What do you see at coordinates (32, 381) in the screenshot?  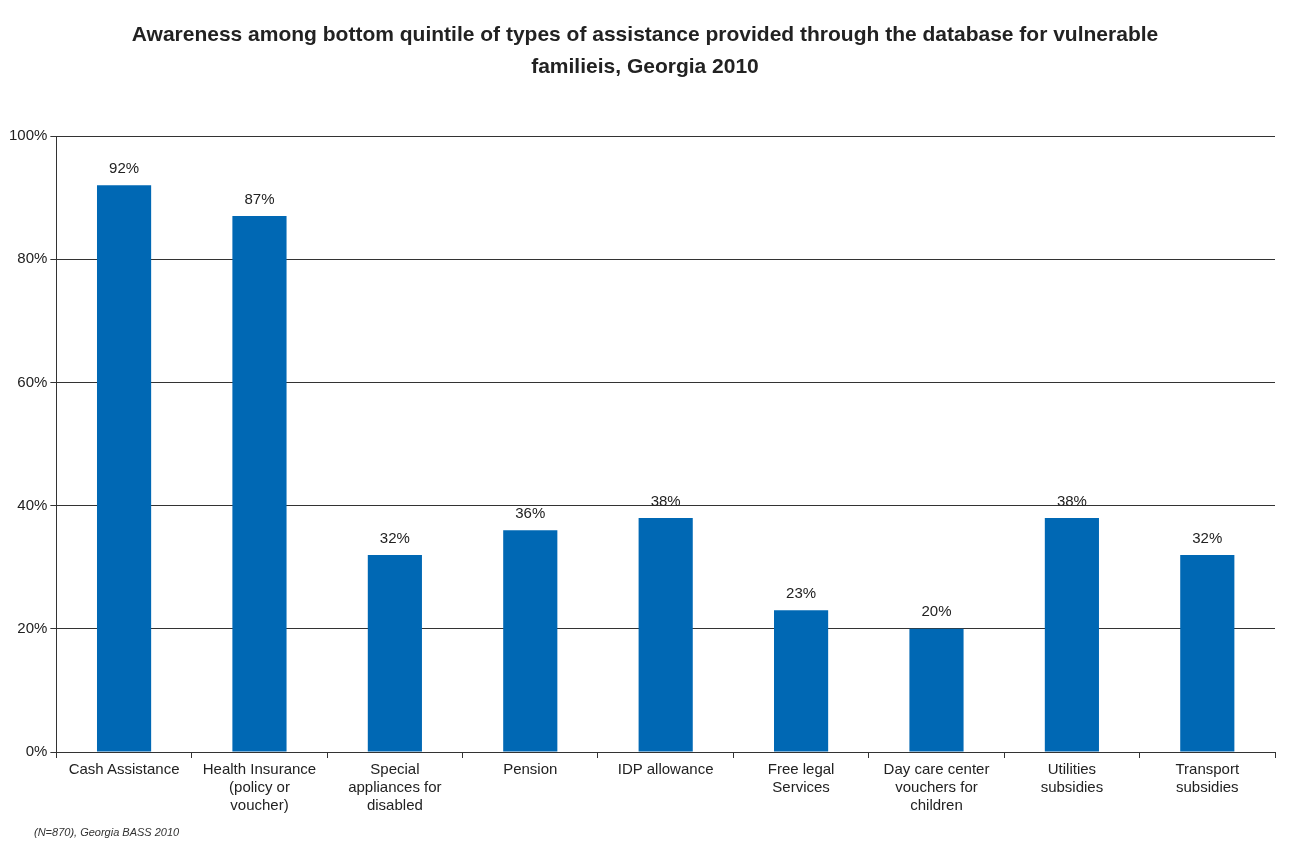 I see `y-tick-label: 60%` at bounding box center [32, 381].